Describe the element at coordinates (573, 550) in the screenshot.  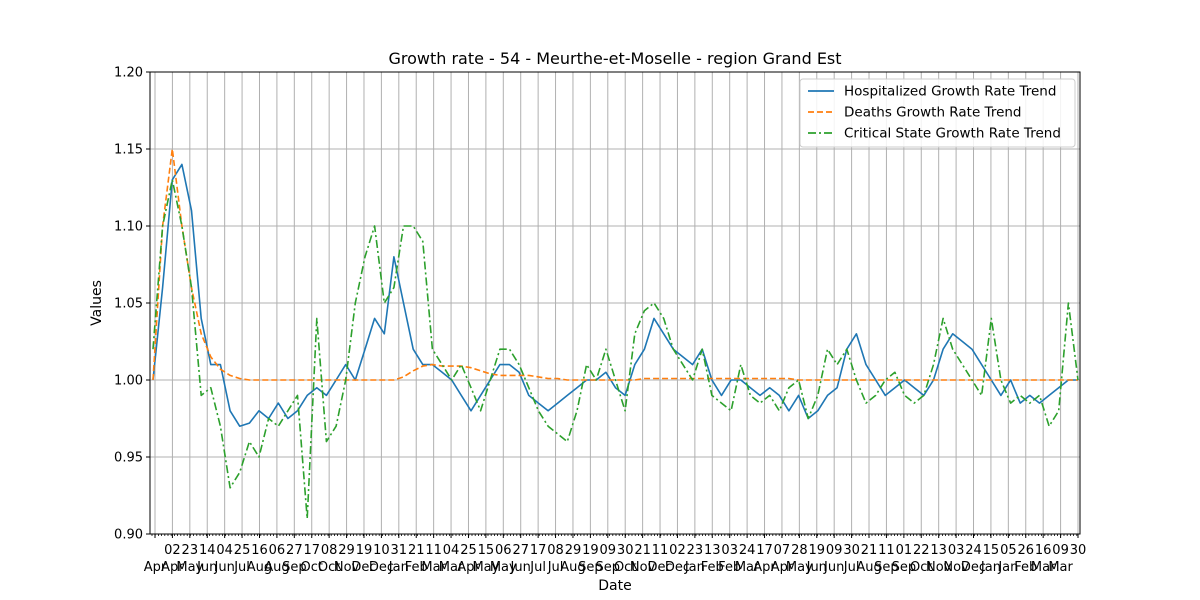
I see `x-tick-label-day: 29` at that location.